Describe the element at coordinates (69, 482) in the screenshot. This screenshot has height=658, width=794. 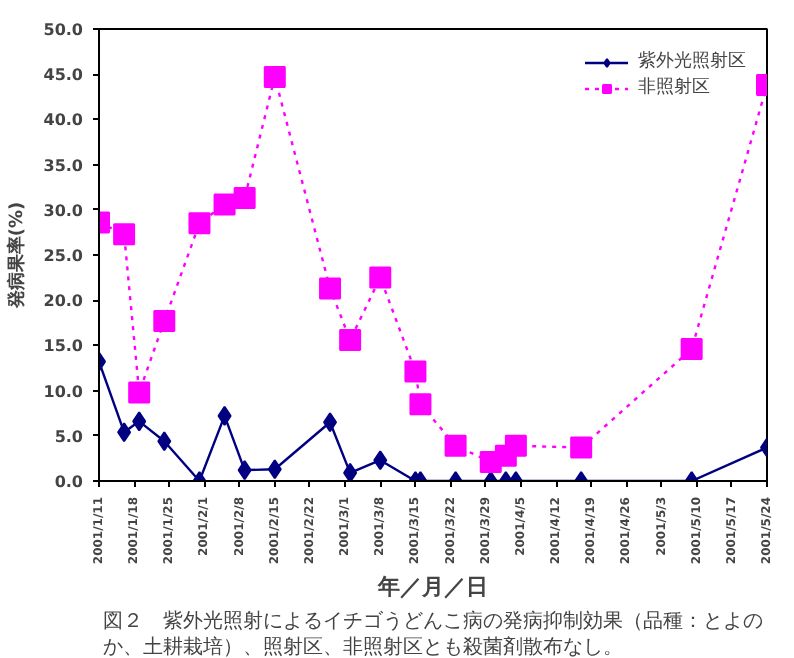
I see `y-tick-label: 0.0` at that location.